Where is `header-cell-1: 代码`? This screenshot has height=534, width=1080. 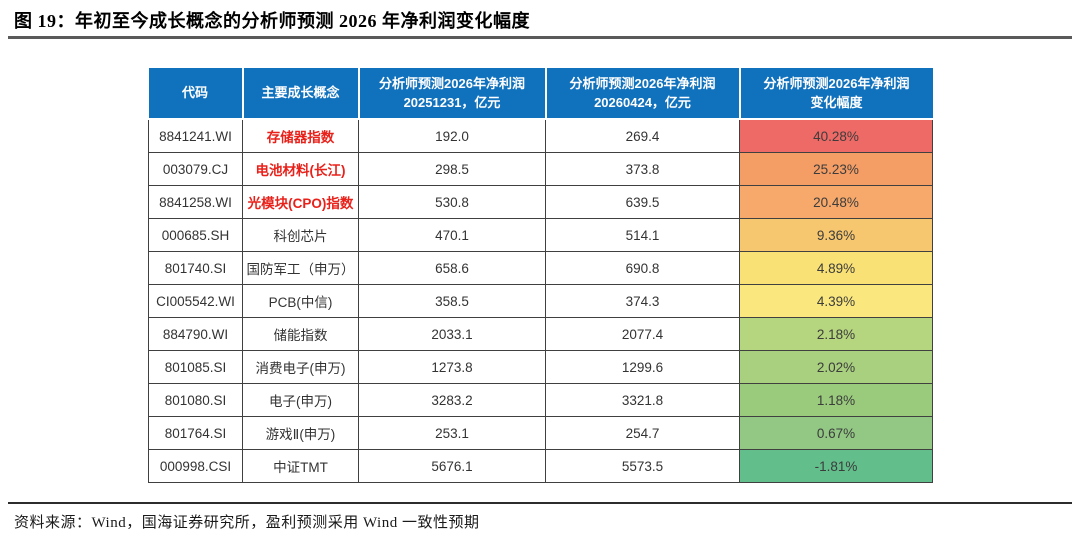 header-cell-1: 代码 is located at coordinates (196, 94).